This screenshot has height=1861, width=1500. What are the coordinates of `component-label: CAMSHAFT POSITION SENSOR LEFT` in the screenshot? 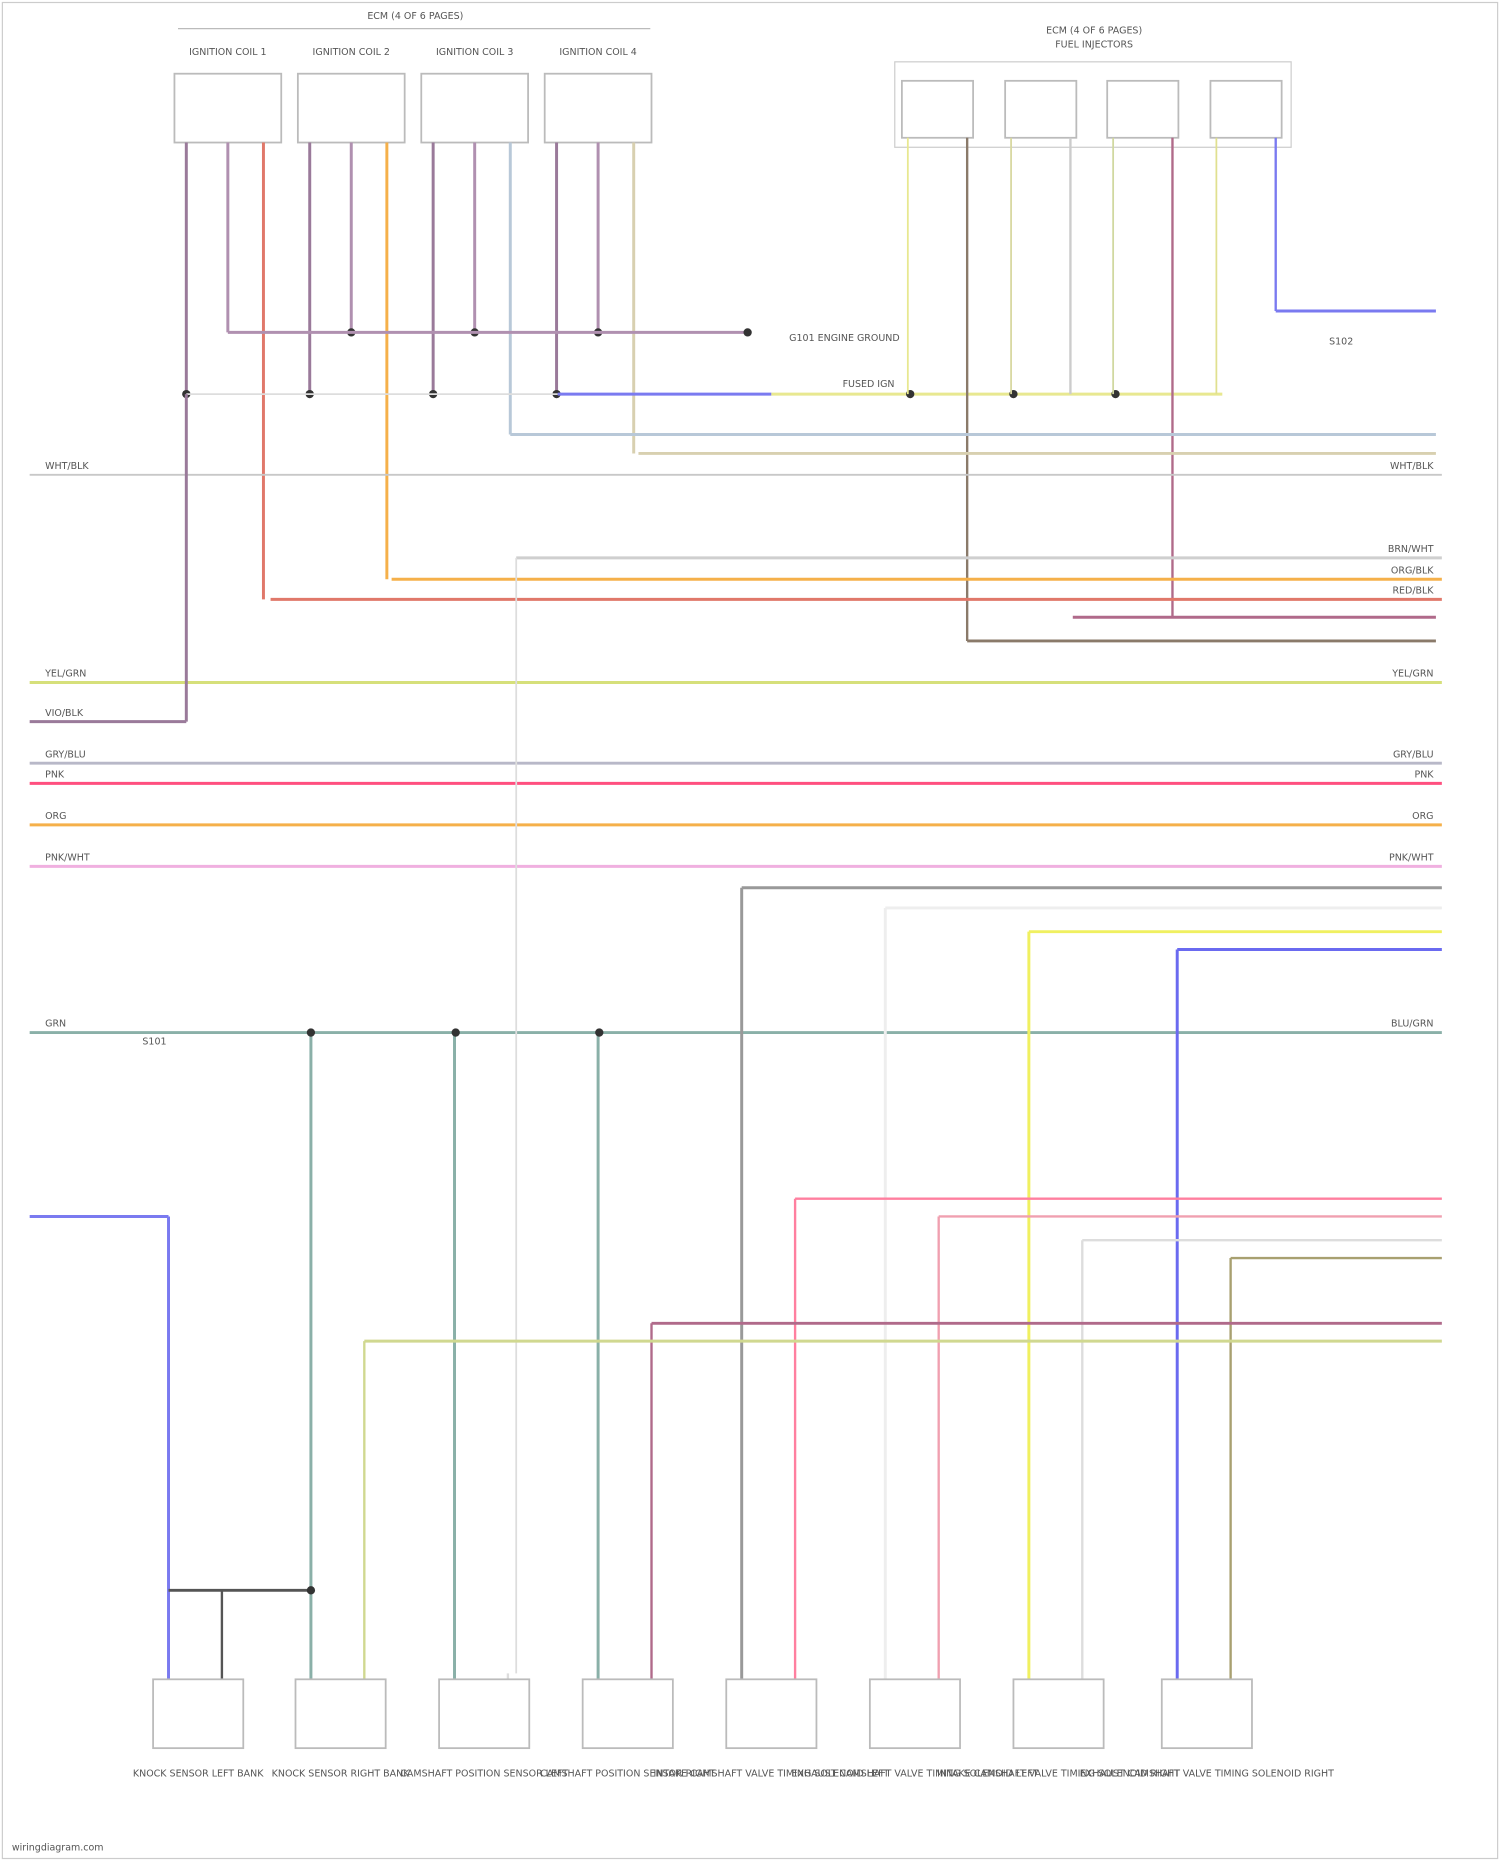 It's located at (484, 1774).